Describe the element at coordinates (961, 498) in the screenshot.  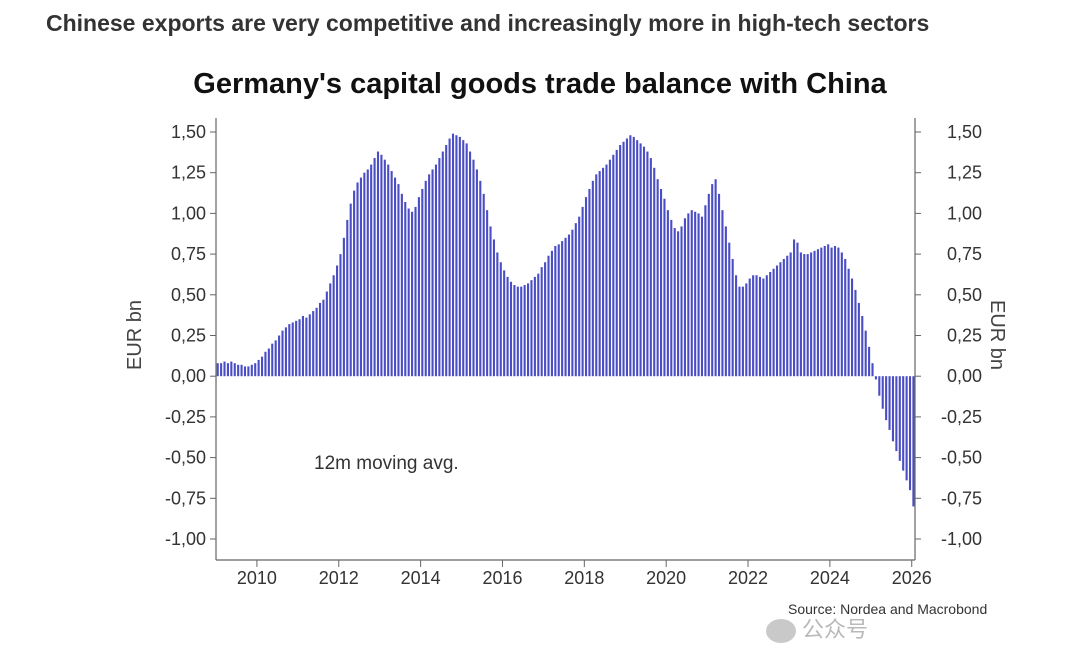
I see `y-tick-label-right: -0,75` at that location.